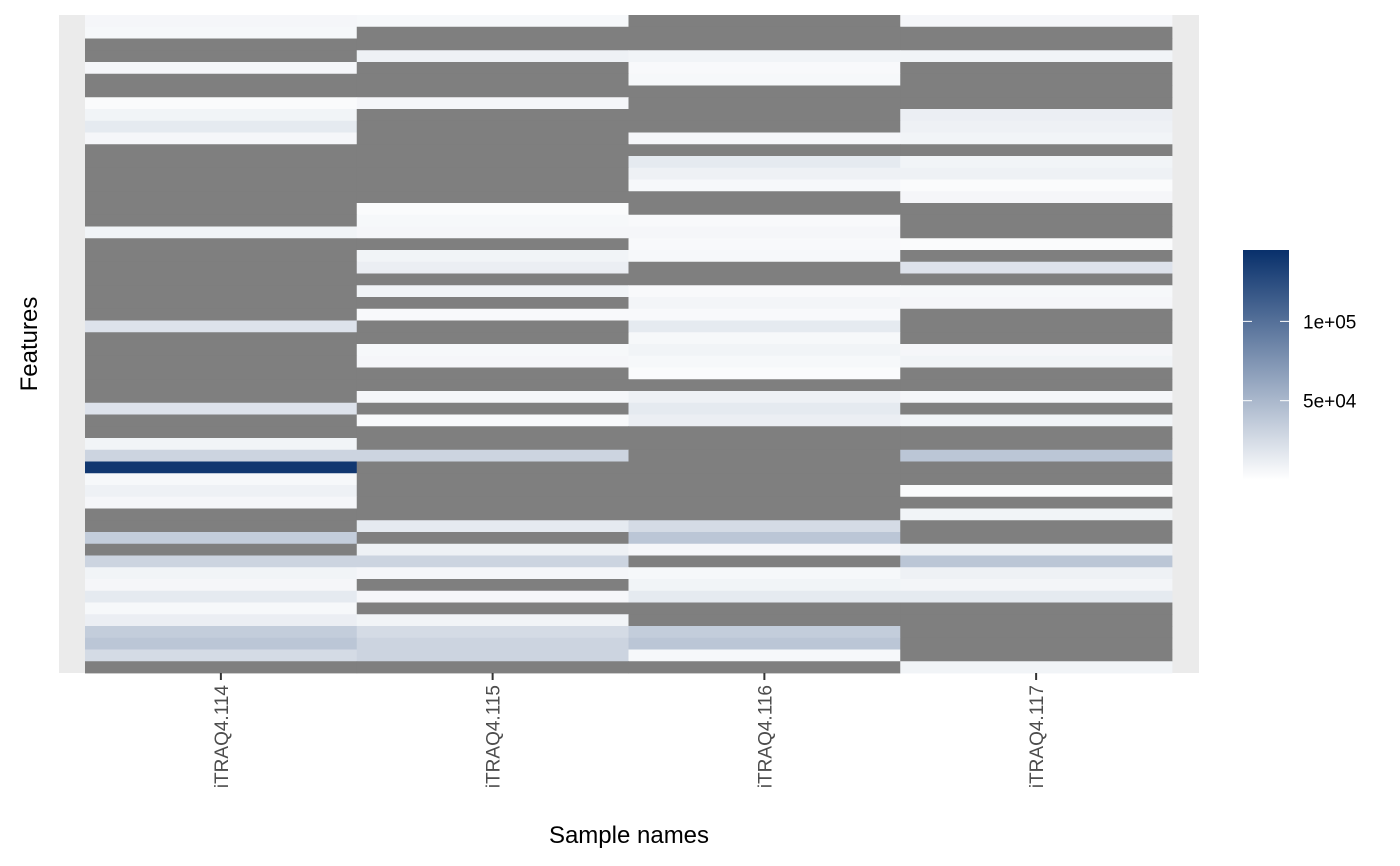  What do you see at coordinates (222, 737) in the screenshot?
I see `x-tick-label: iTRAQ4.114` at bounding box center [222, 737].